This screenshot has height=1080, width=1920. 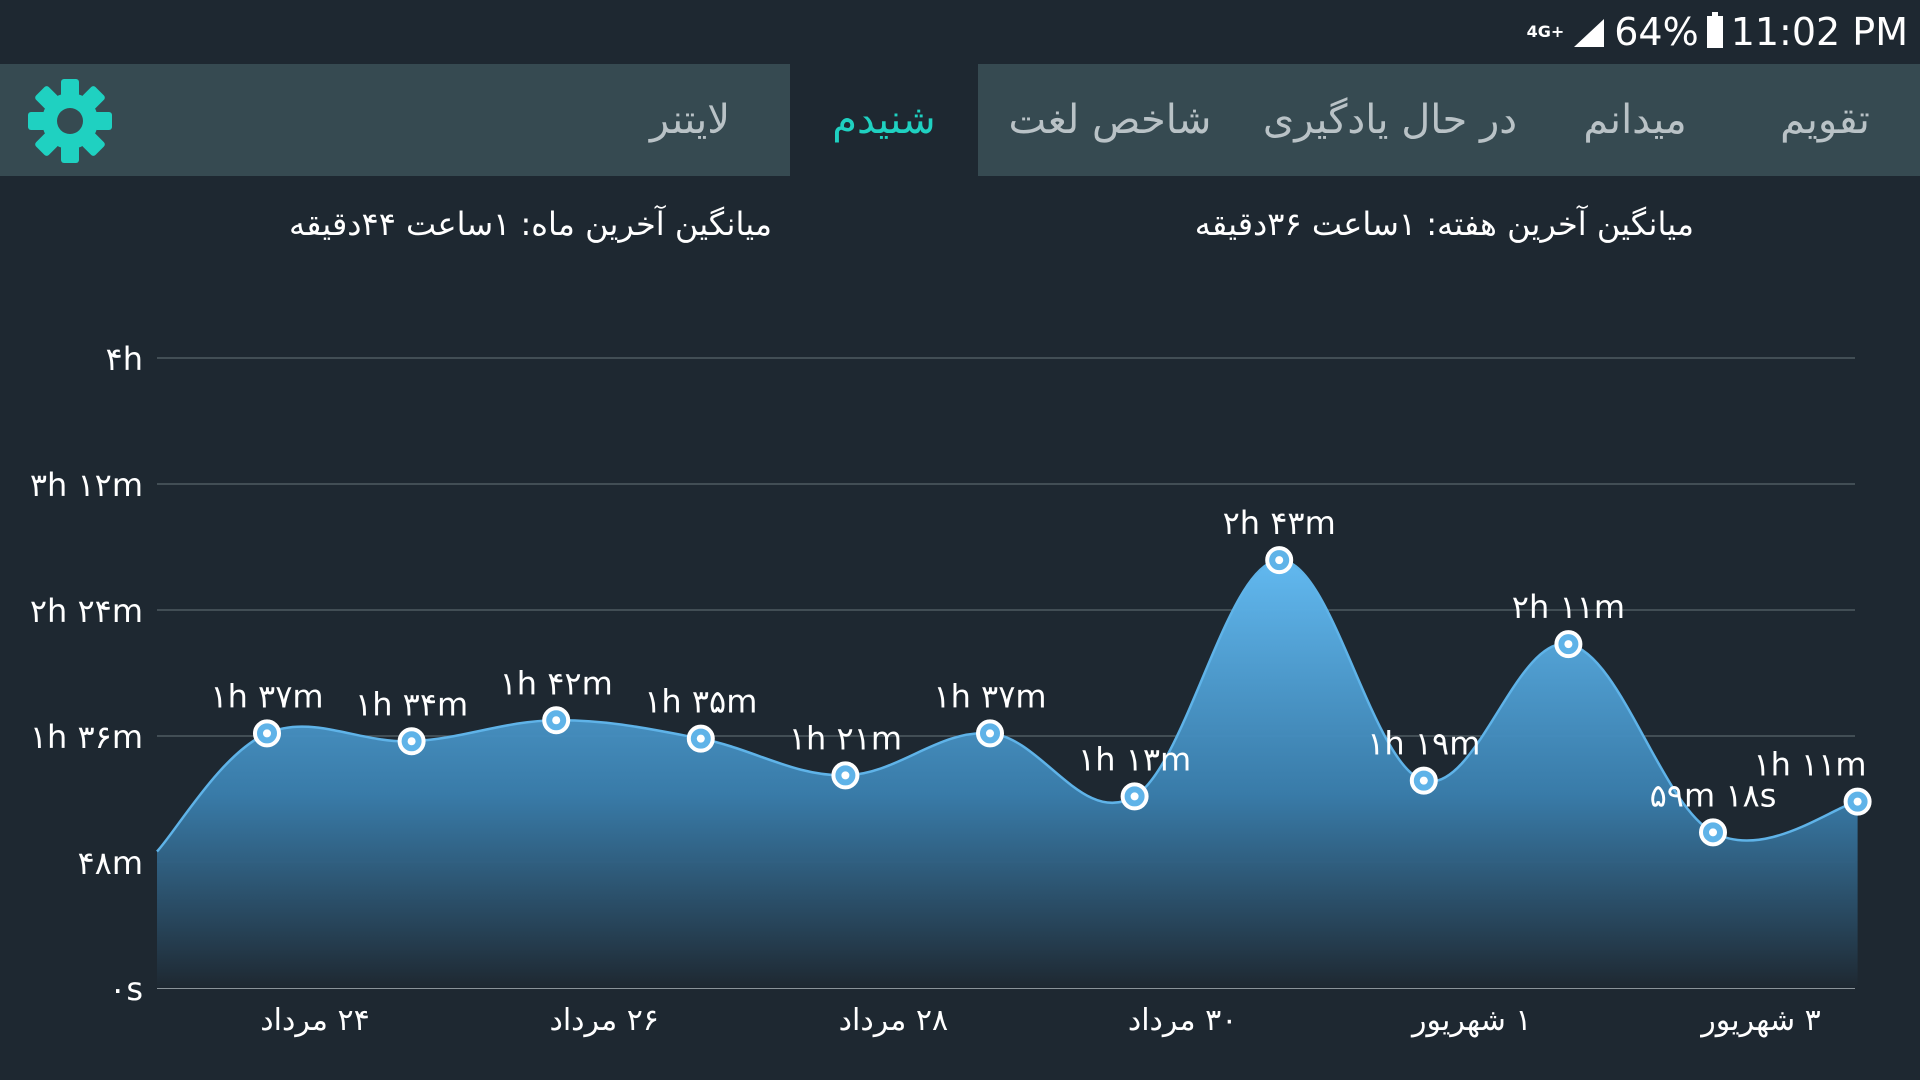 What do you see at coordinates (86, 737) in the screenshot?
I see `y-tick-label: ۱h ۳۶m` at bounding box center [86, 737].